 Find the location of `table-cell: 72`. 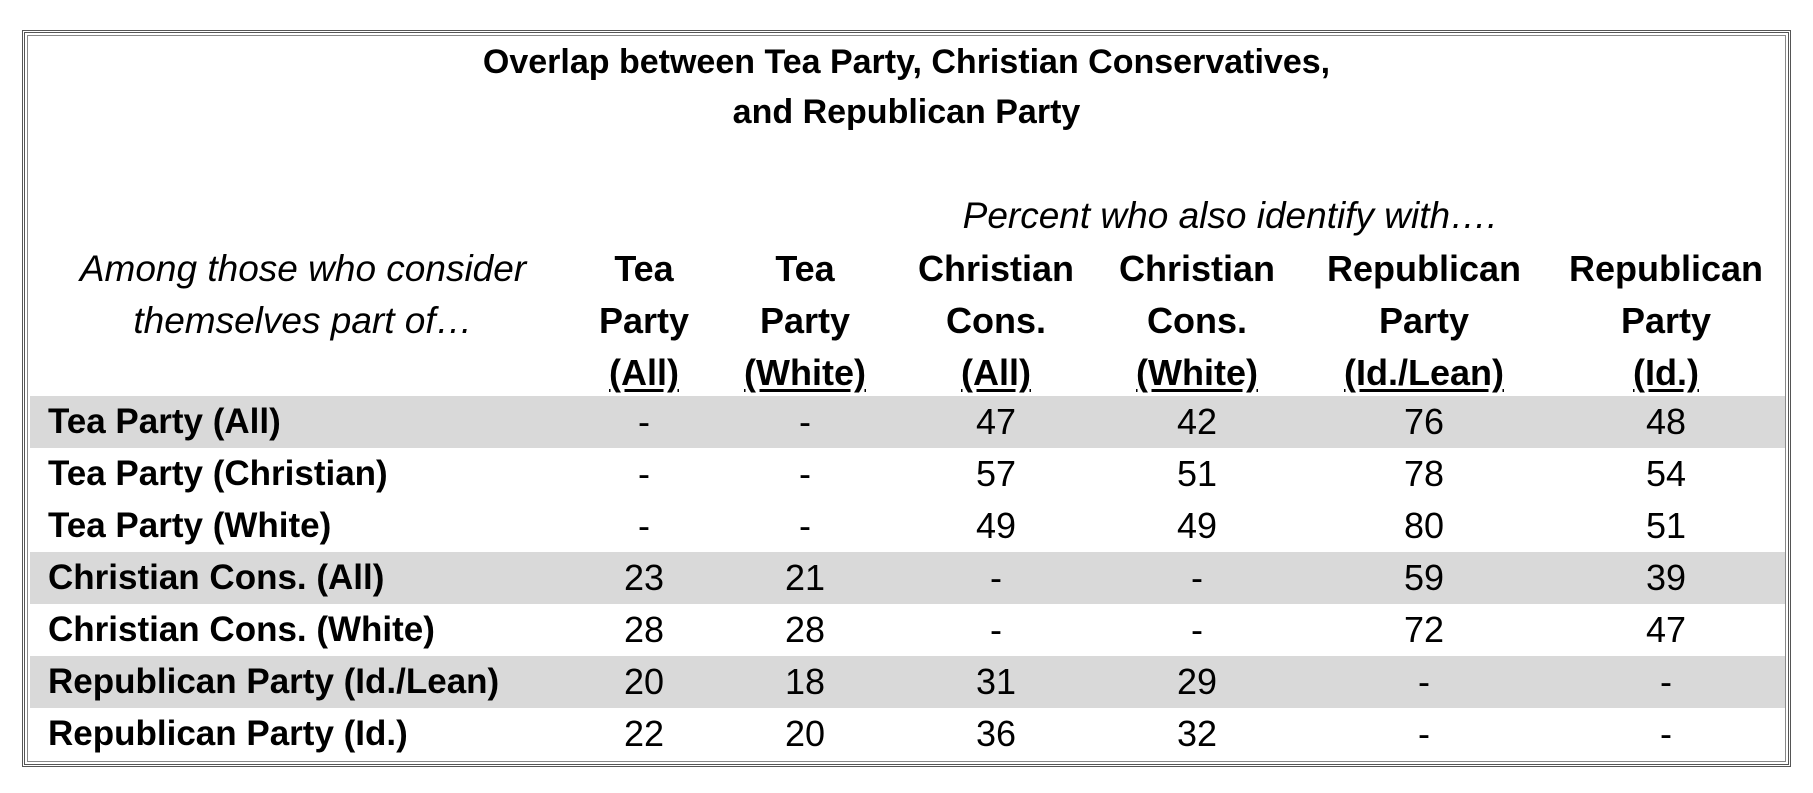

table-cell: 72 is located at coordinates (1424, 629).